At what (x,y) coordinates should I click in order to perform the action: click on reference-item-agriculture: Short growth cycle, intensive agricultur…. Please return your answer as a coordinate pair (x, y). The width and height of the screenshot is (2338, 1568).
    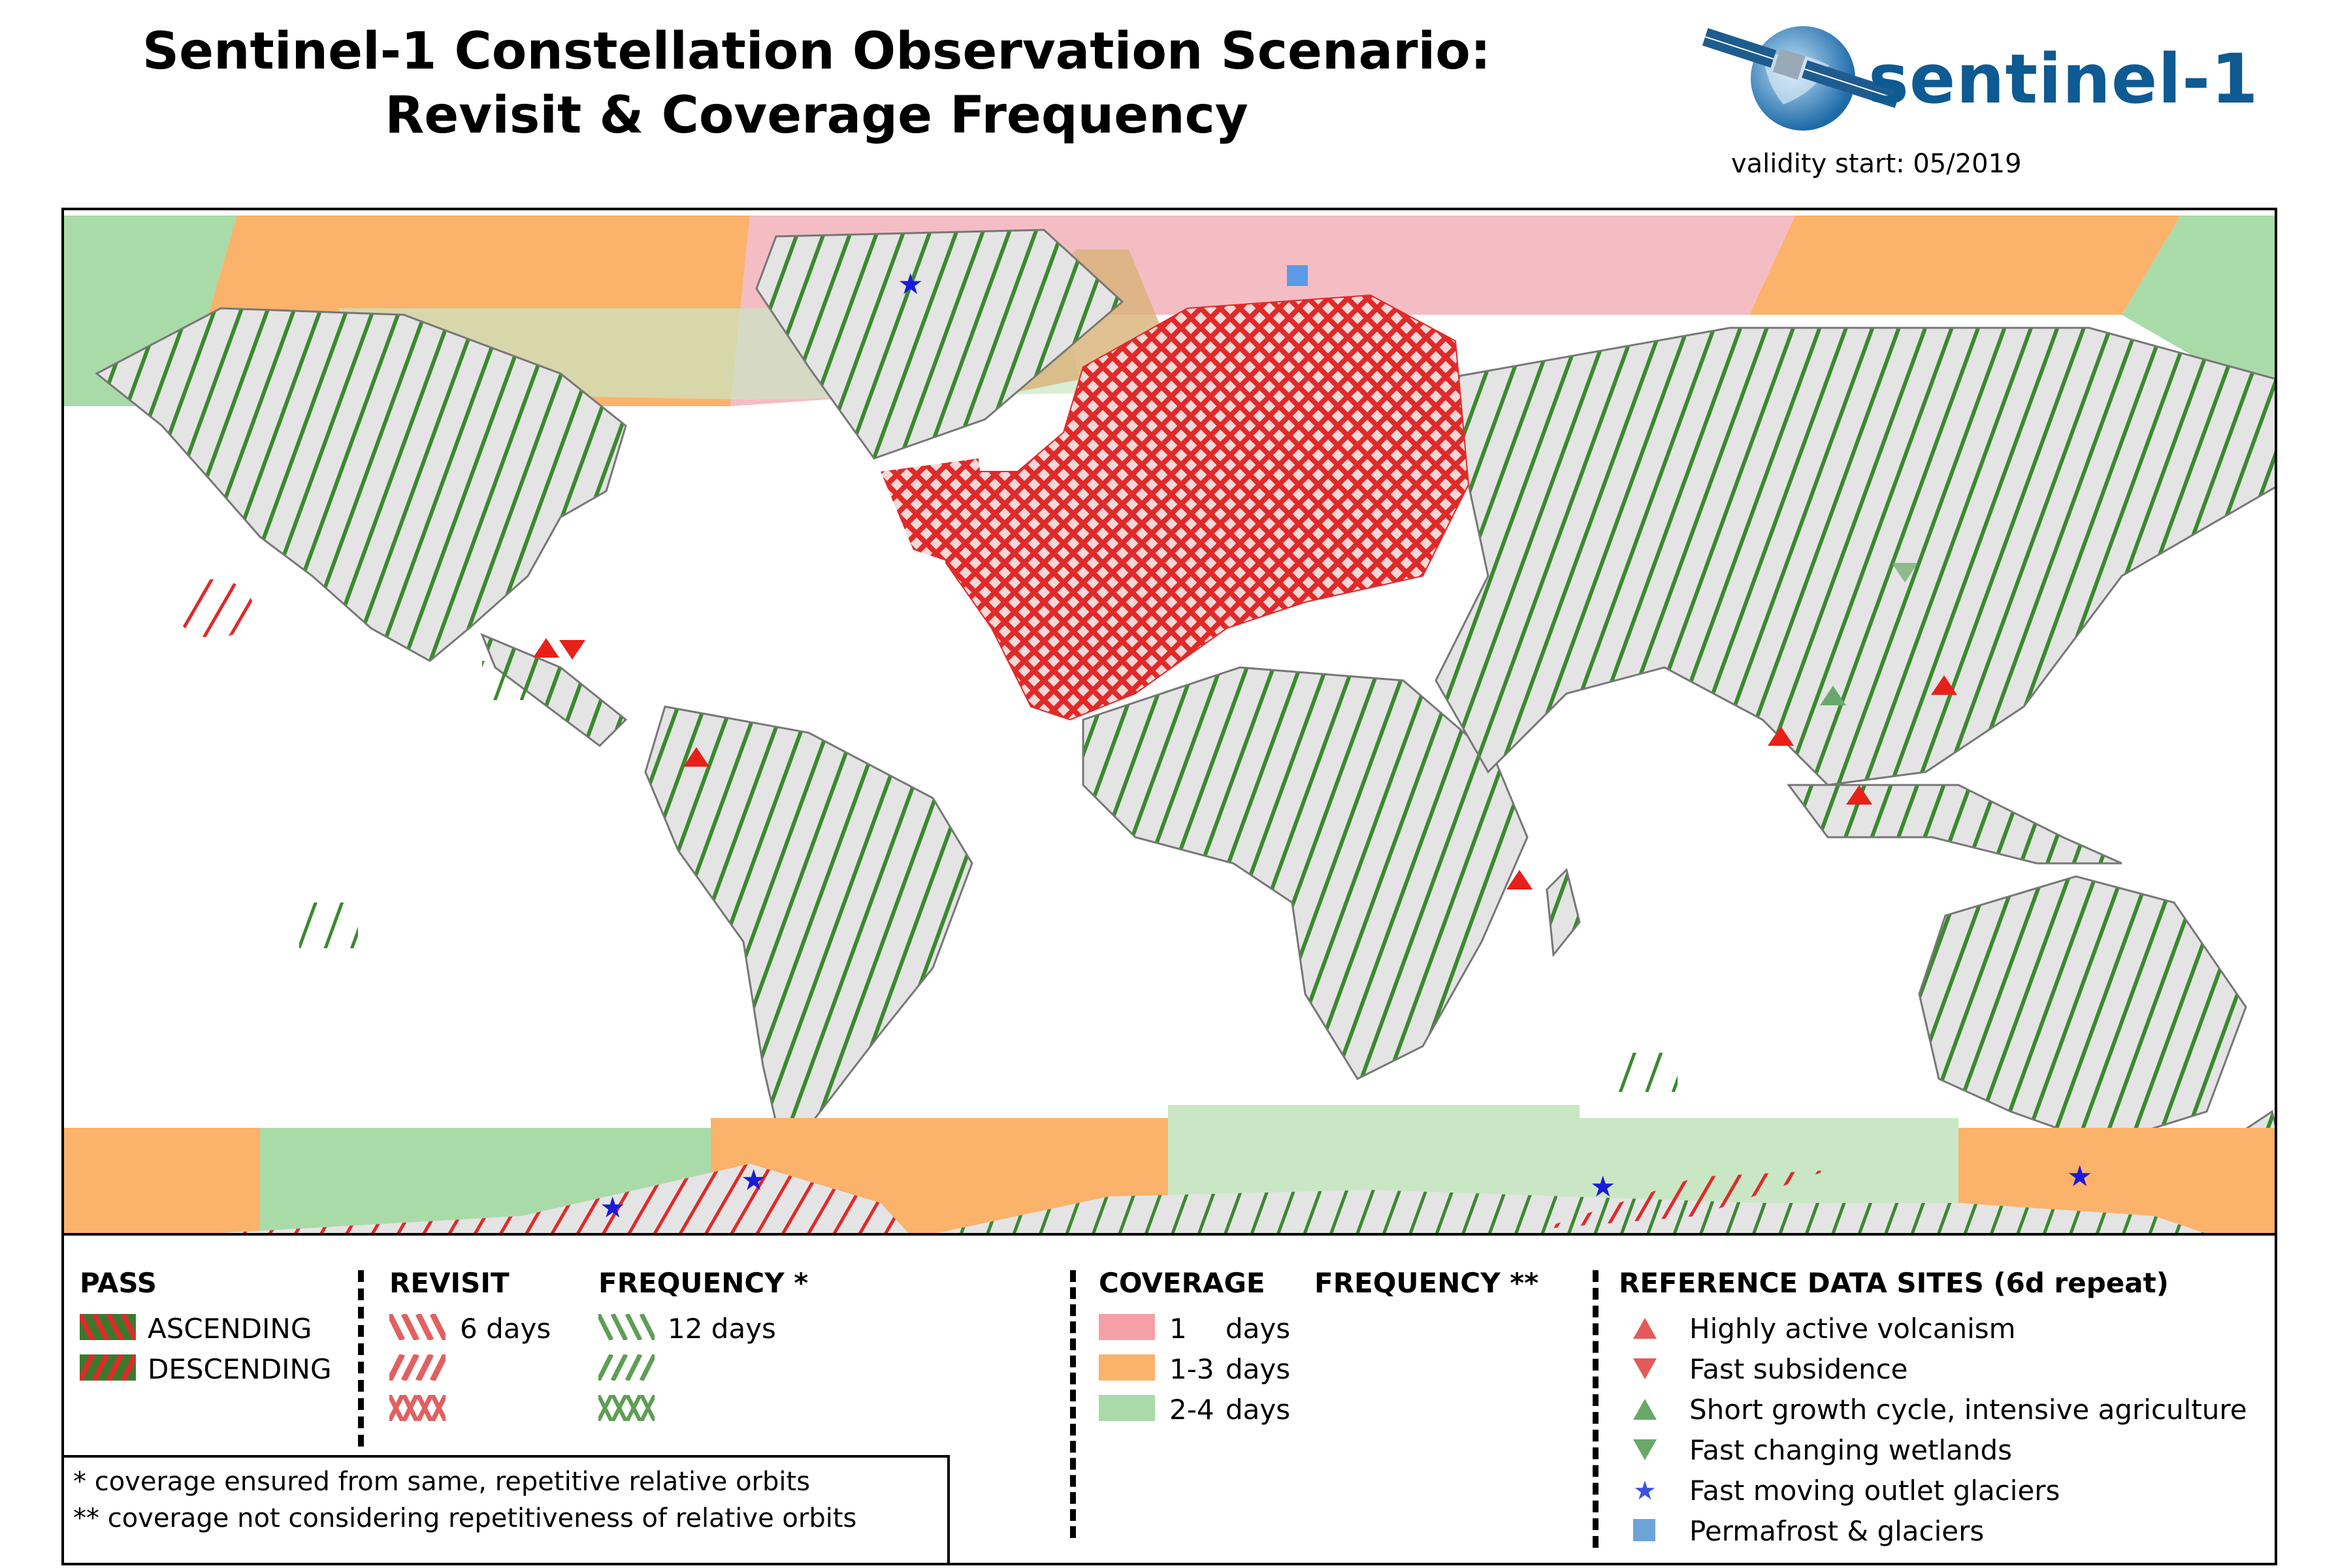
    Looking at the image, I should click on (1968, 1410).